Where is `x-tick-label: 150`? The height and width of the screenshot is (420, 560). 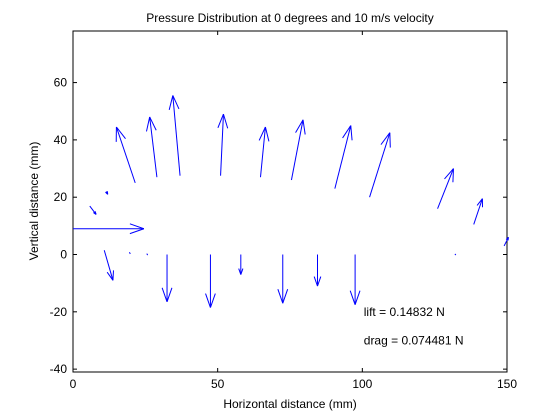 x-tick-label: 150 is located at coordinates (507, 384).